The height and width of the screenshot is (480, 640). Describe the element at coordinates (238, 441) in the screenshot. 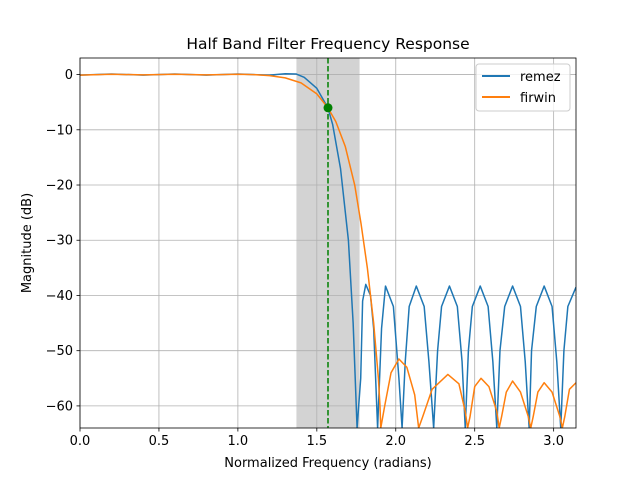

I see `x-tick-label: 1.0` at that location.